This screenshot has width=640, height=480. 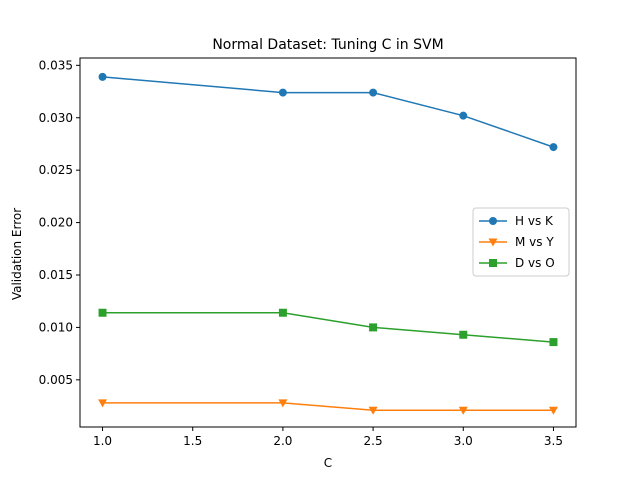 I want to click on x-tick-label: 1.5, so click(x=192, y=441).